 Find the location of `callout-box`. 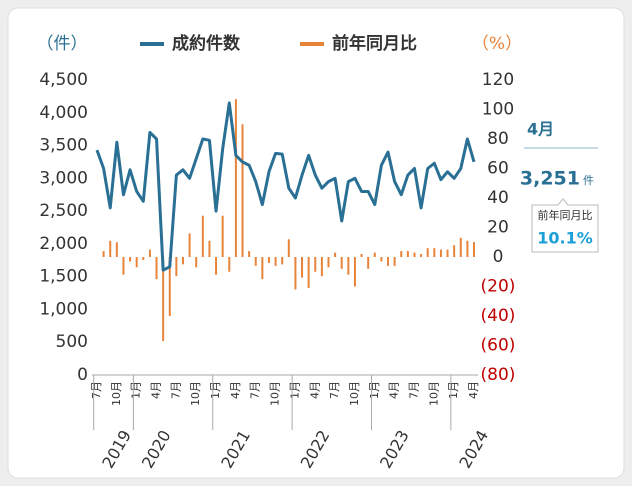

callout-box is located at coordinates (565, 225).